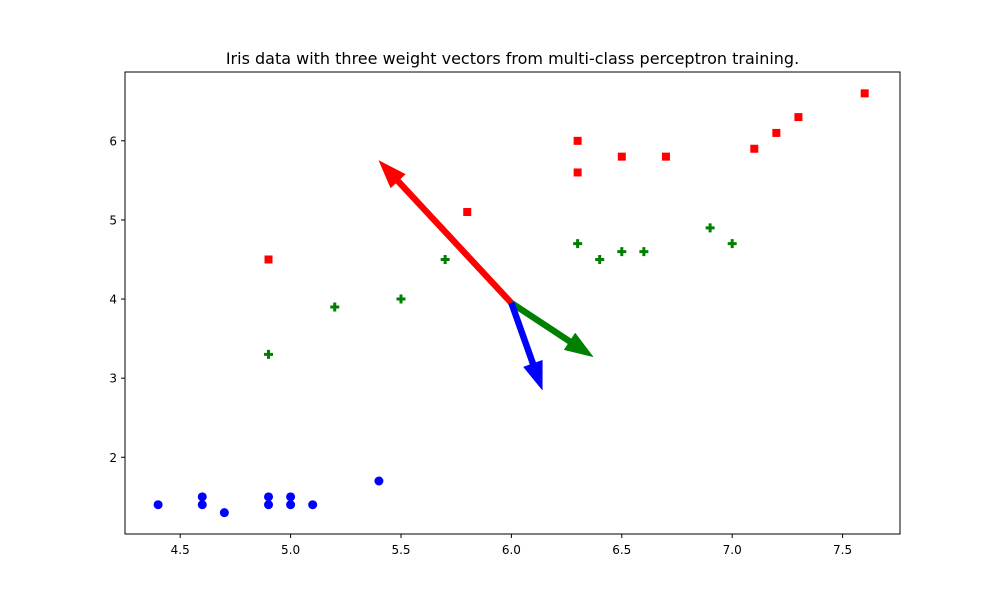 Image resolution: width=1000 pixels, height=604 pixels. I want to click on x-tick-label: 7.5, so click(842, 550).